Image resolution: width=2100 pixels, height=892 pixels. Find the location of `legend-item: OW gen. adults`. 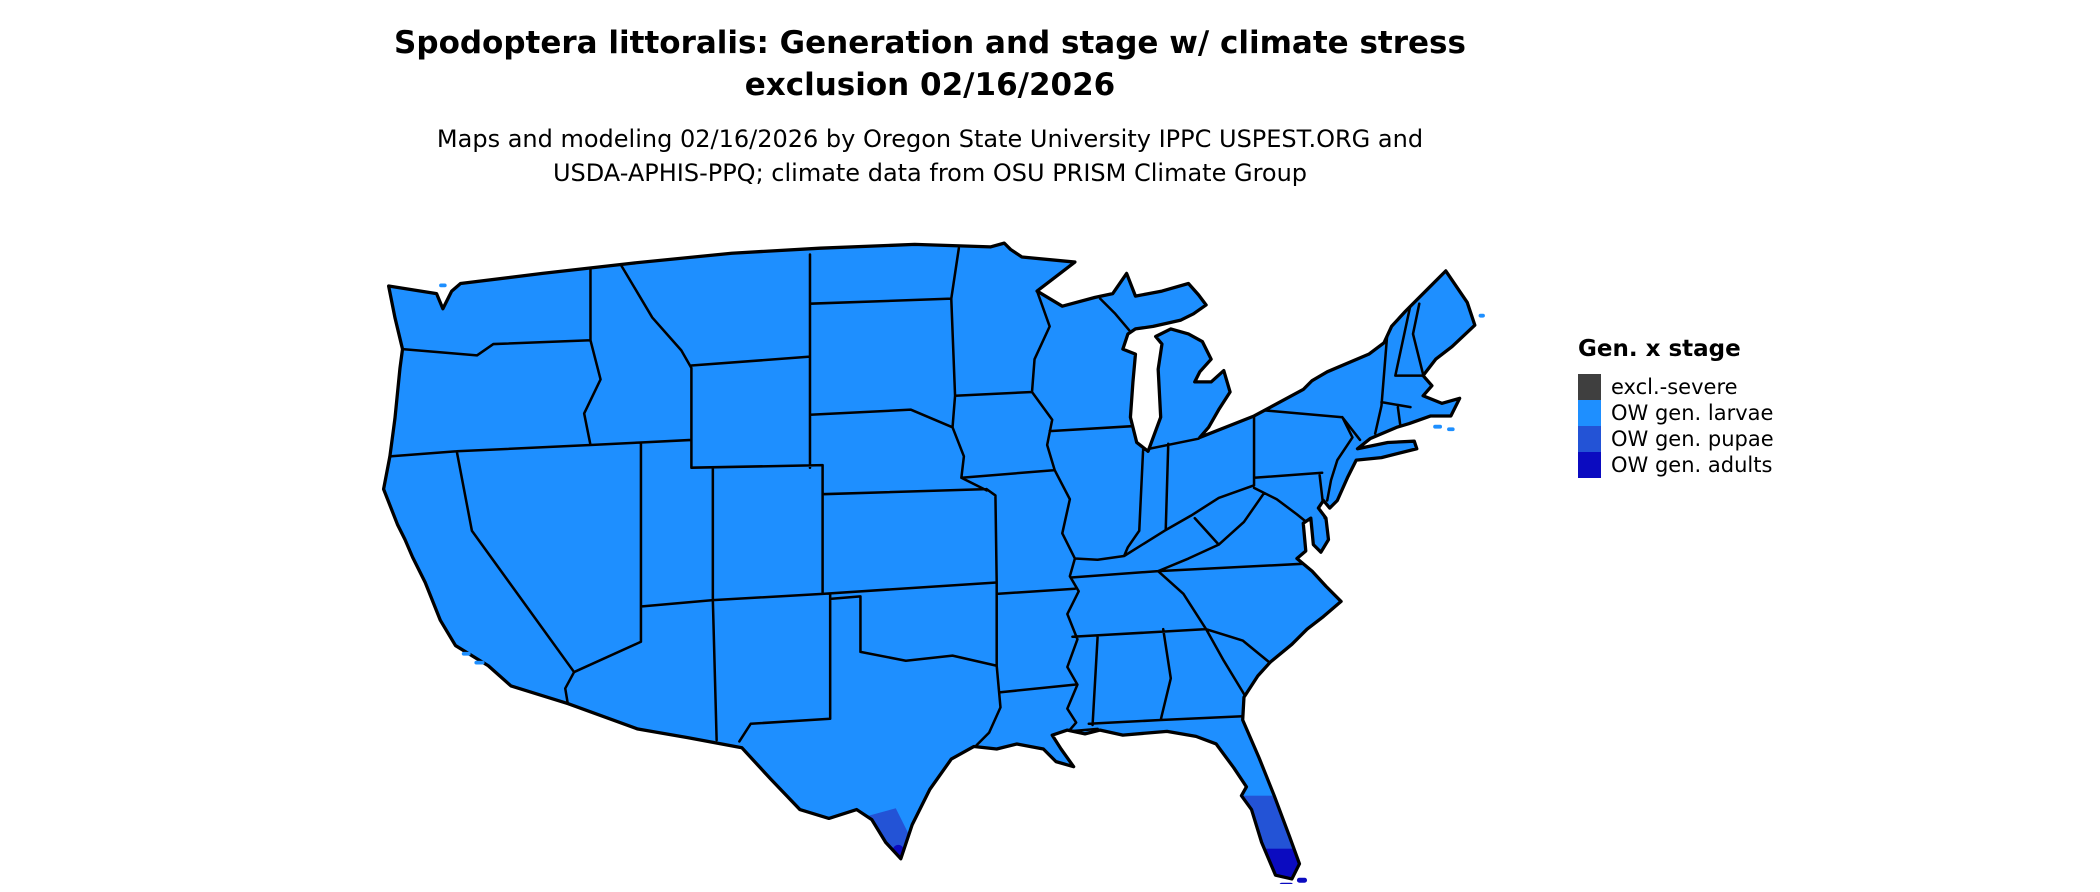

legend-item: OW gen. adults is located at coordinates (1676, 465).